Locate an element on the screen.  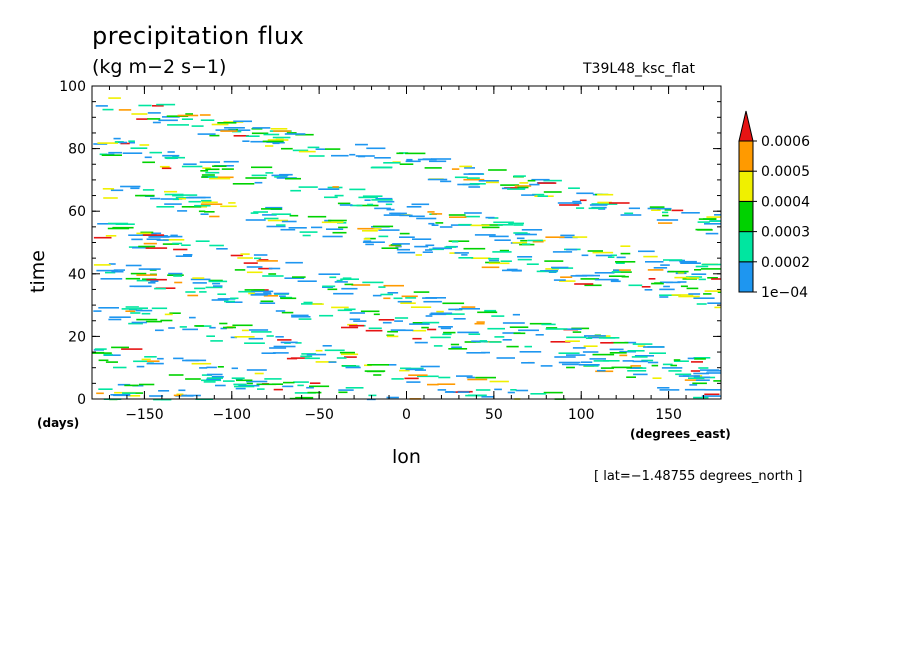
x-tick-label: 50 is located at coordinates (494, 415).